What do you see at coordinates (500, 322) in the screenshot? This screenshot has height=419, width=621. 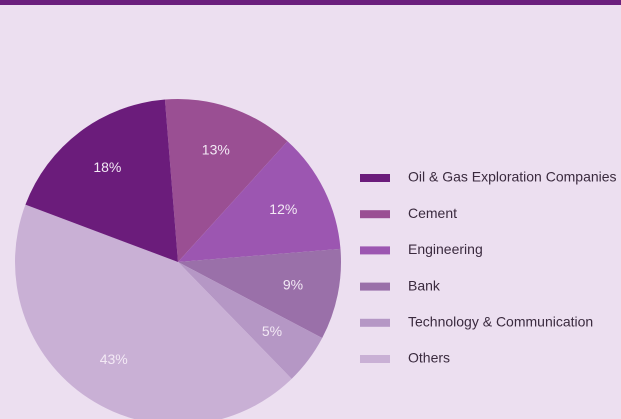 I see `legend-label: Technology & Communication` at bounding box center [500, 322].